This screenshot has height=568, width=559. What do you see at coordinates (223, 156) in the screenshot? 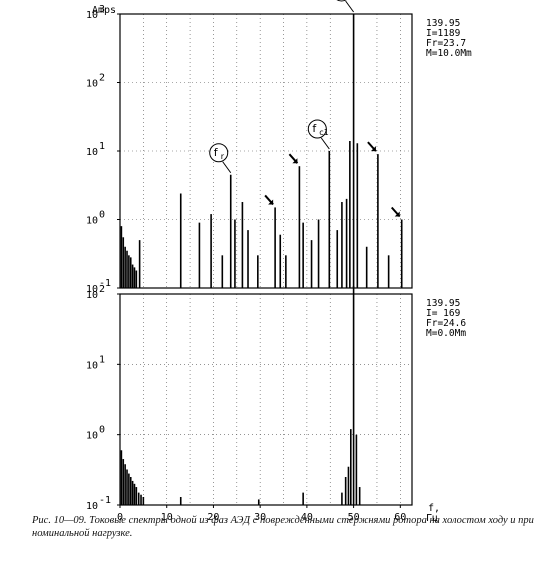
I see `annotation-subscript: r` at bounding box center [223, 156].